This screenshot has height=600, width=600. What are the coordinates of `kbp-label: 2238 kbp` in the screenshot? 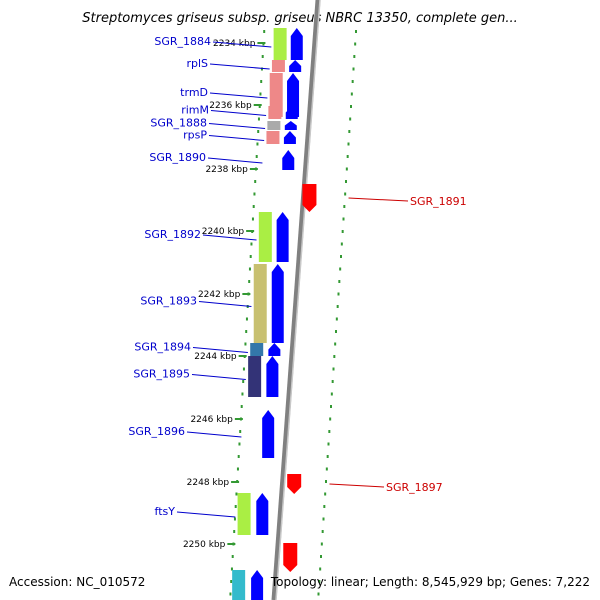 It's located at (226, 170).